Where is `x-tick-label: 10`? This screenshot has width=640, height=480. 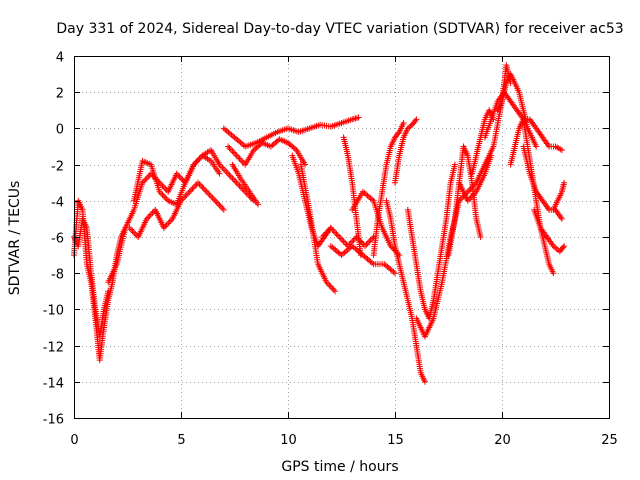 x-tick-label: 10 is located at coordinates (288, 440).